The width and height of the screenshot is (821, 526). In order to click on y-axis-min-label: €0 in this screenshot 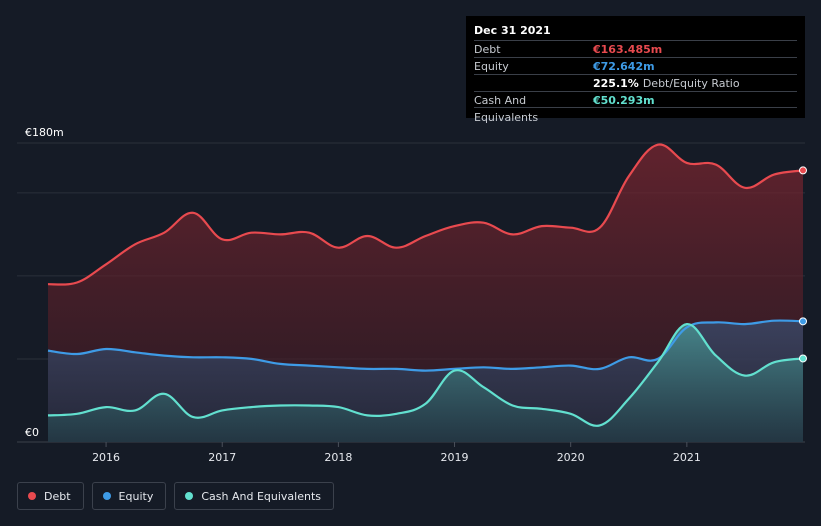, I will do `click(32, 432)`.